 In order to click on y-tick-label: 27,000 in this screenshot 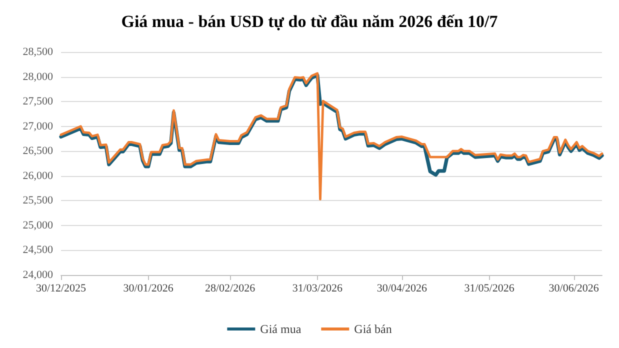, I will do `click(38, 126)`.